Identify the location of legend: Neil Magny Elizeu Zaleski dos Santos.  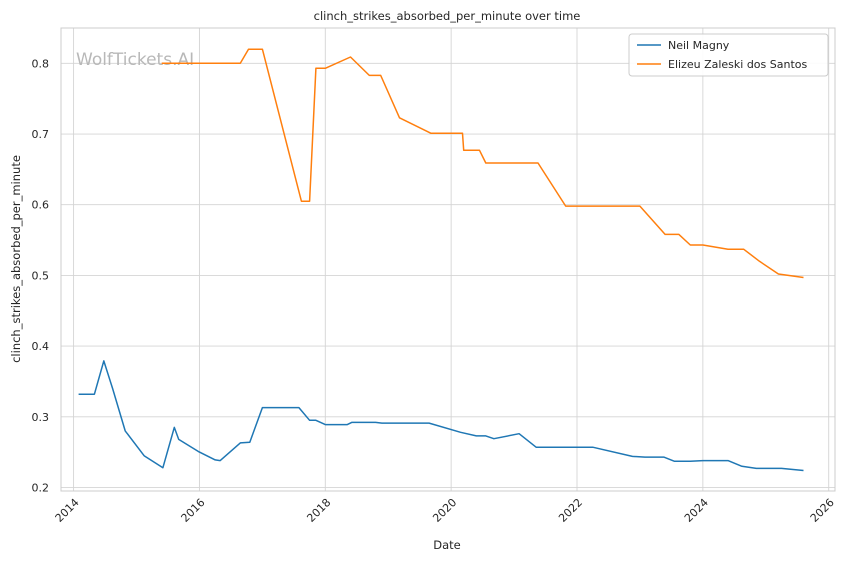
(728, 55).